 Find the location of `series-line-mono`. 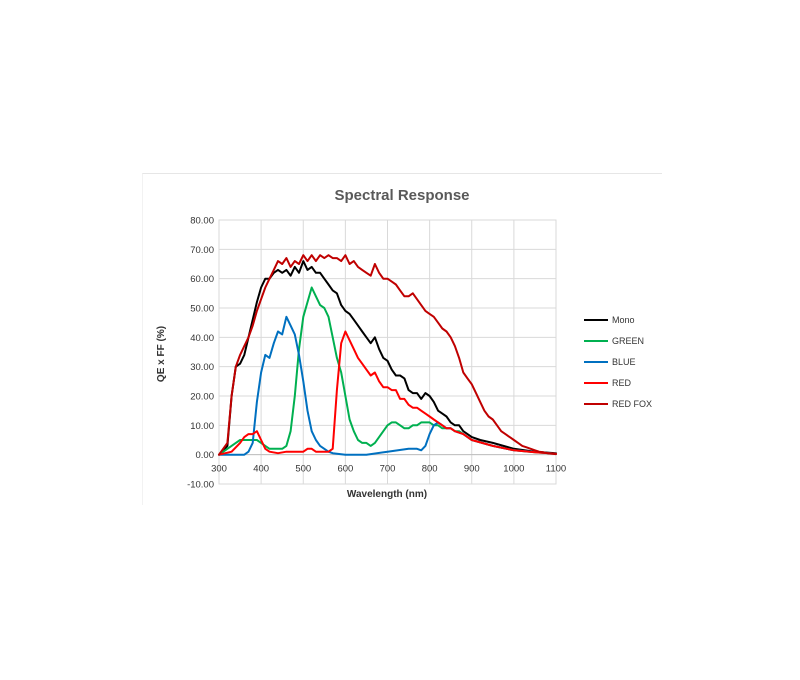

series-line-mono is located at coordinates (387, 358).